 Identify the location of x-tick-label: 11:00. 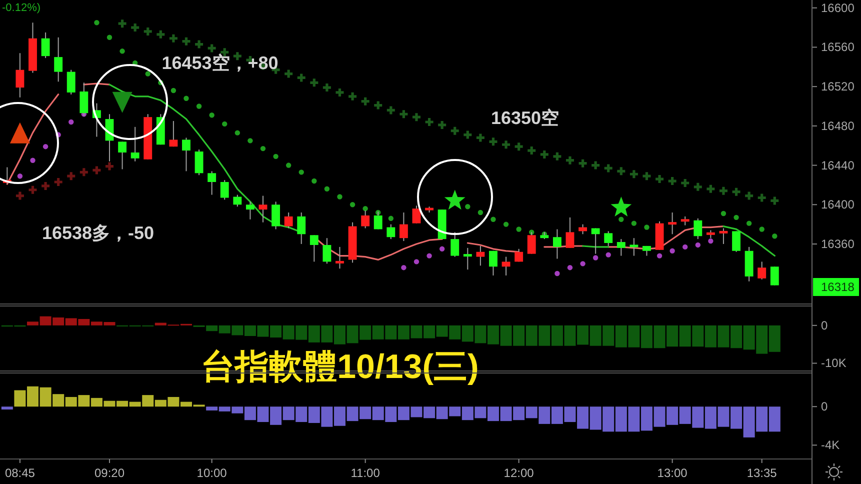
(365, 473).